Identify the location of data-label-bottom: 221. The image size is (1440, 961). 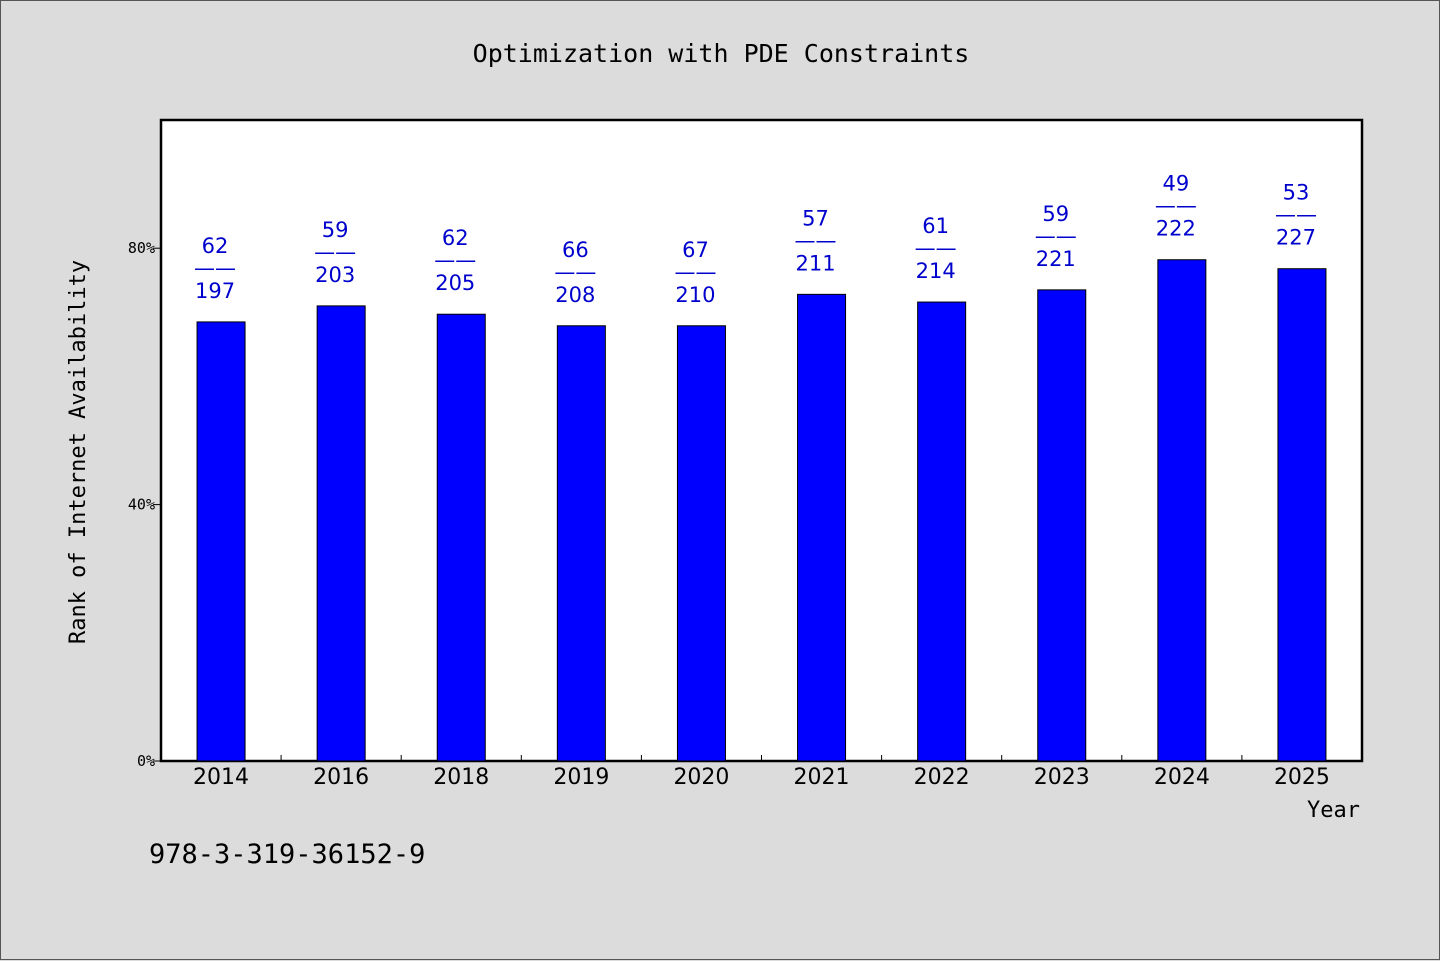
(1056, 259).